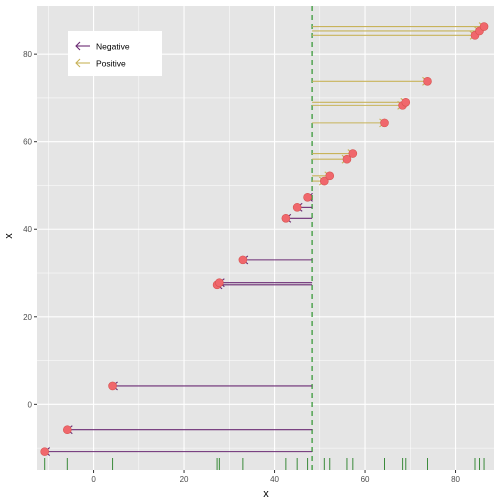  I want to click on rug-marks, so click(264, 464).